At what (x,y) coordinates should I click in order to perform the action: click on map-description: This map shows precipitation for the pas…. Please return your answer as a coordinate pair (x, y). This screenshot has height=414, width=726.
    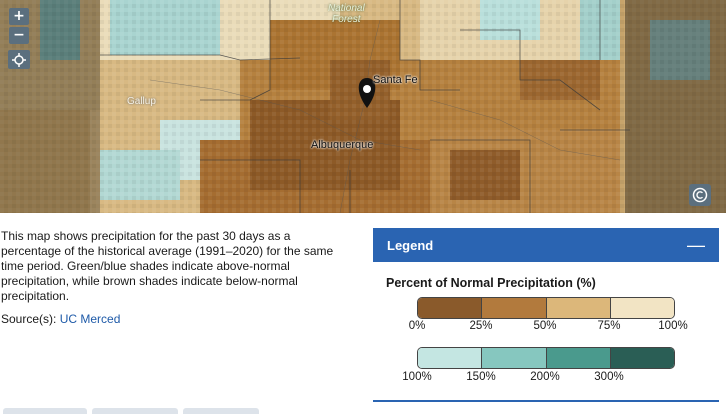
    Looking at the image, I should click on (167, 266).